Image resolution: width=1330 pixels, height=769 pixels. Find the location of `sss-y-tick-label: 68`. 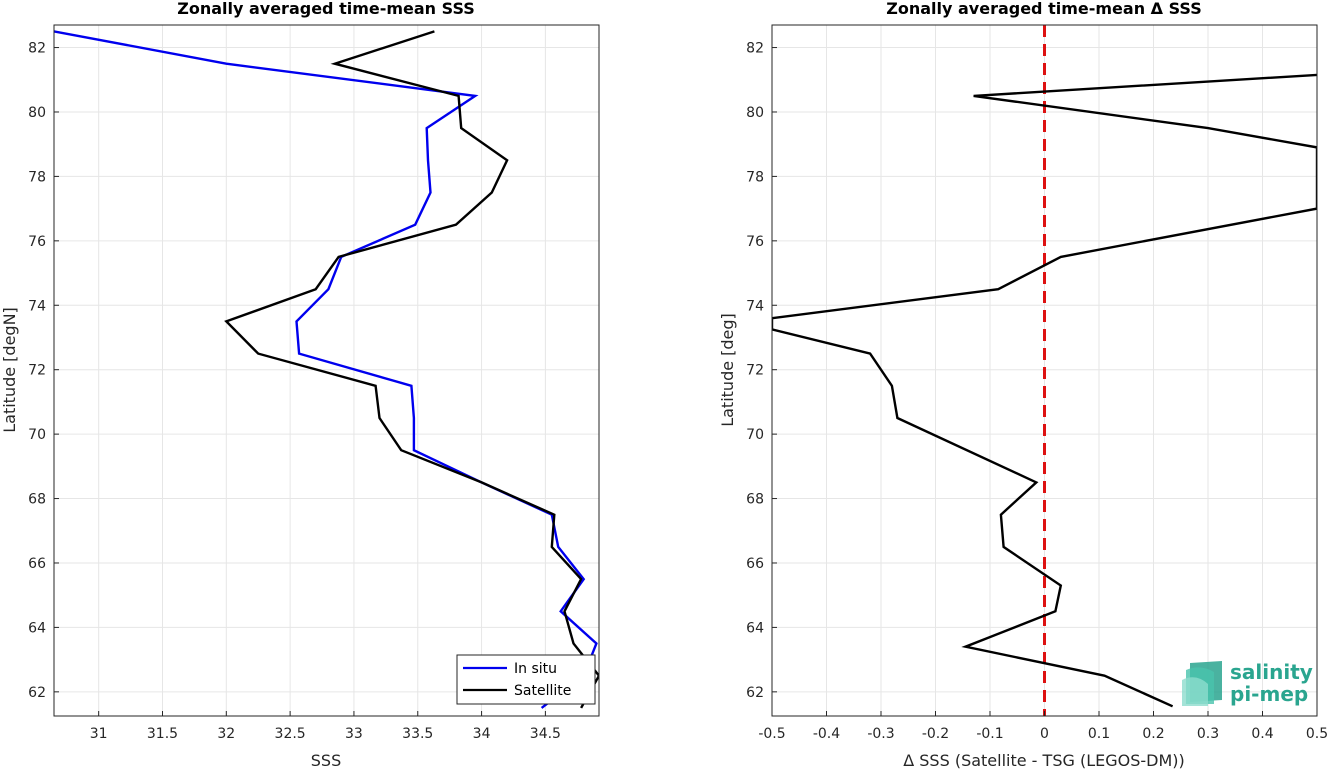

sss-y-tick-label: 68 is located at coordinates (37, 500).